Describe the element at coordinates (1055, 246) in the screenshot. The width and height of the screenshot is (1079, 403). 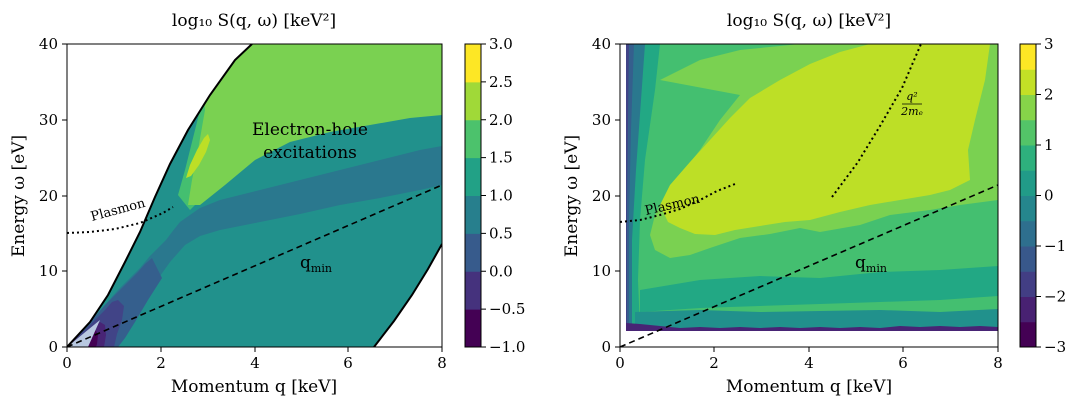
I see `right-colorbar-tick-label: −1` at that location.